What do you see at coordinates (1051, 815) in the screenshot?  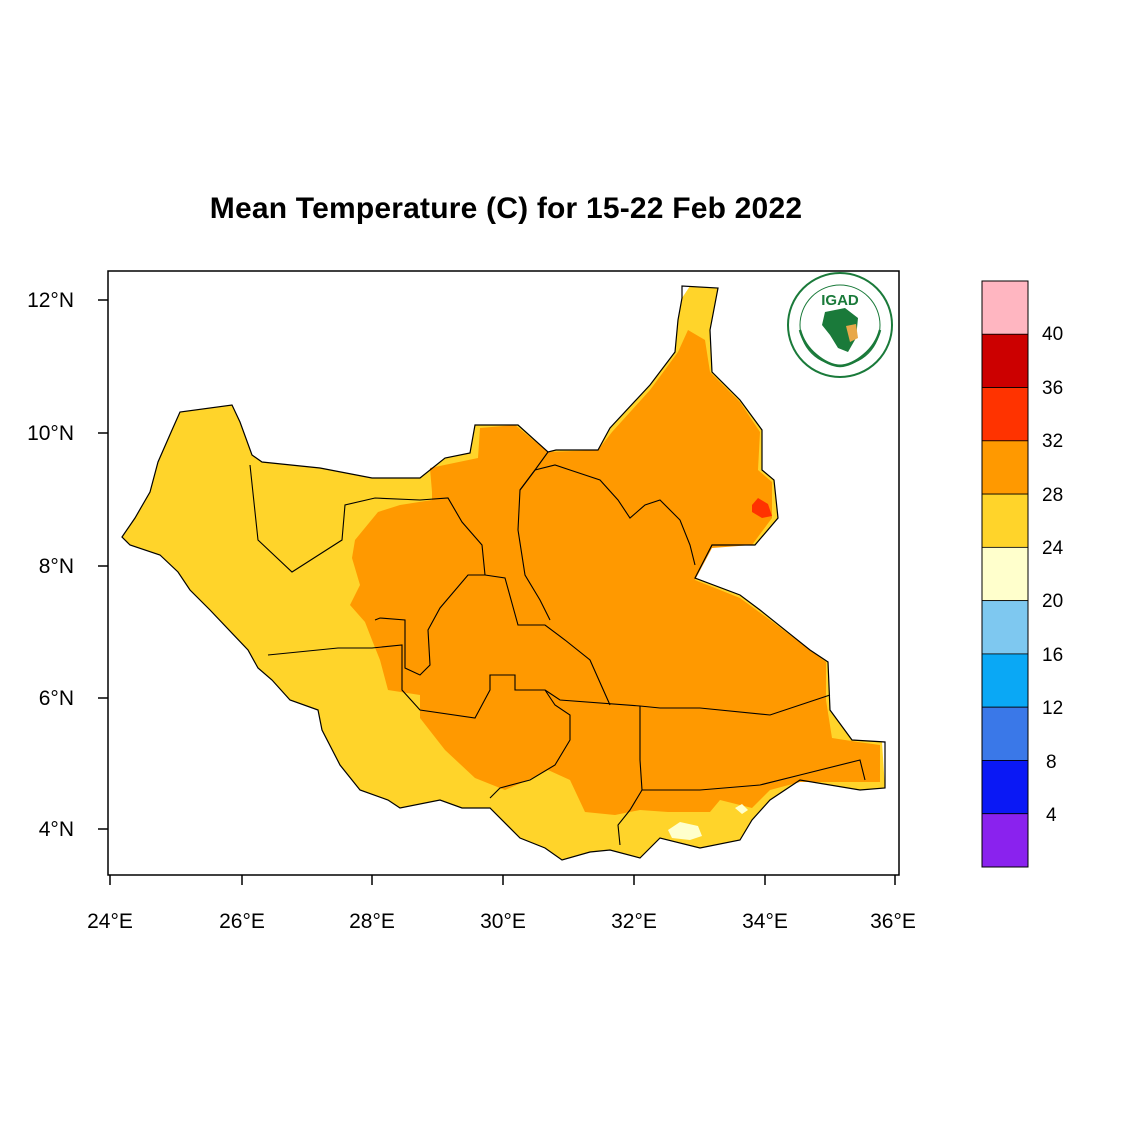 I see `colorbar-label: 4` at bounding box center [1051, 815].